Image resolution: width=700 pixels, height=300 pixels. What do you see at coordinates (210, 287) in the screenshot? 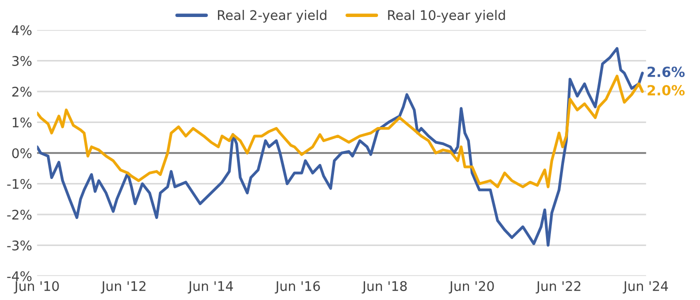
I see `x-tick-label: Jun '14` at bounding box center [210, 287].